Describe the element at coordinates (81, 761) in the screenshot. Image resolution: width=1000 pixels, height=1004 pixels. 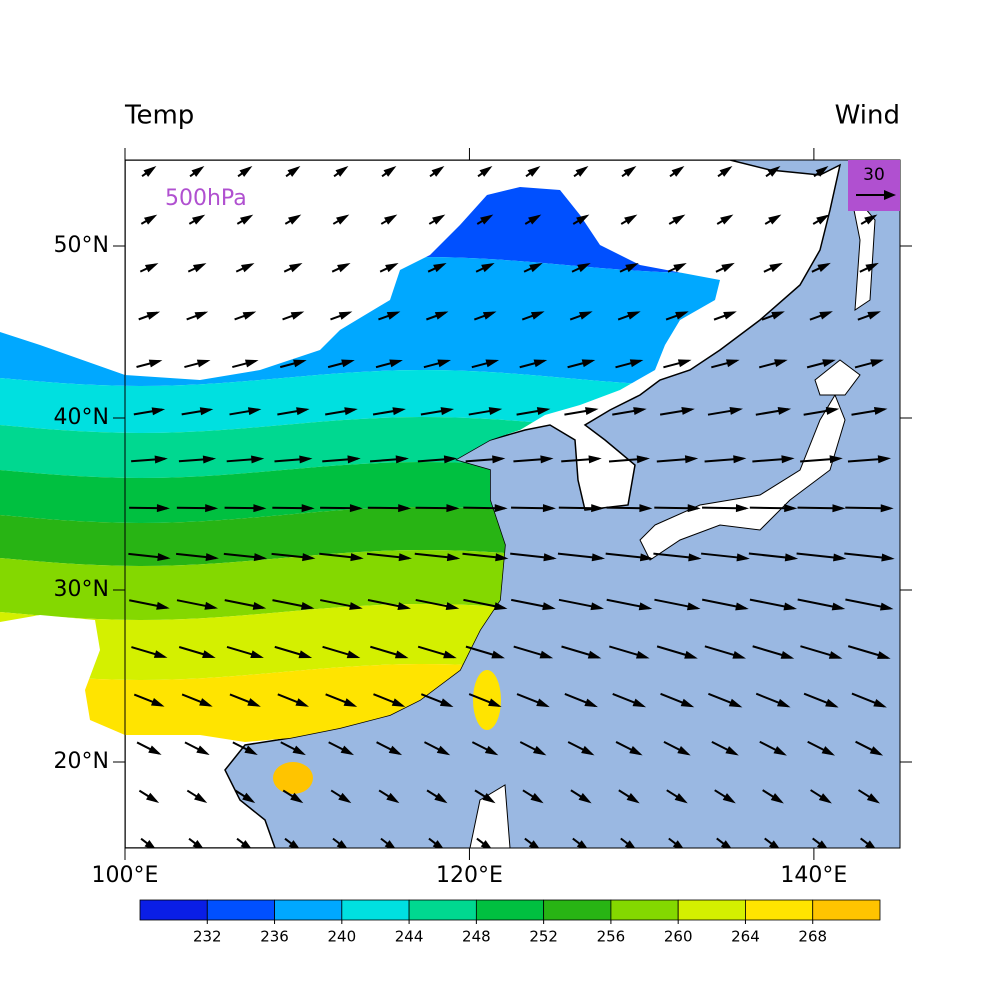
I see `y-tick-label: 20°N` at that location.